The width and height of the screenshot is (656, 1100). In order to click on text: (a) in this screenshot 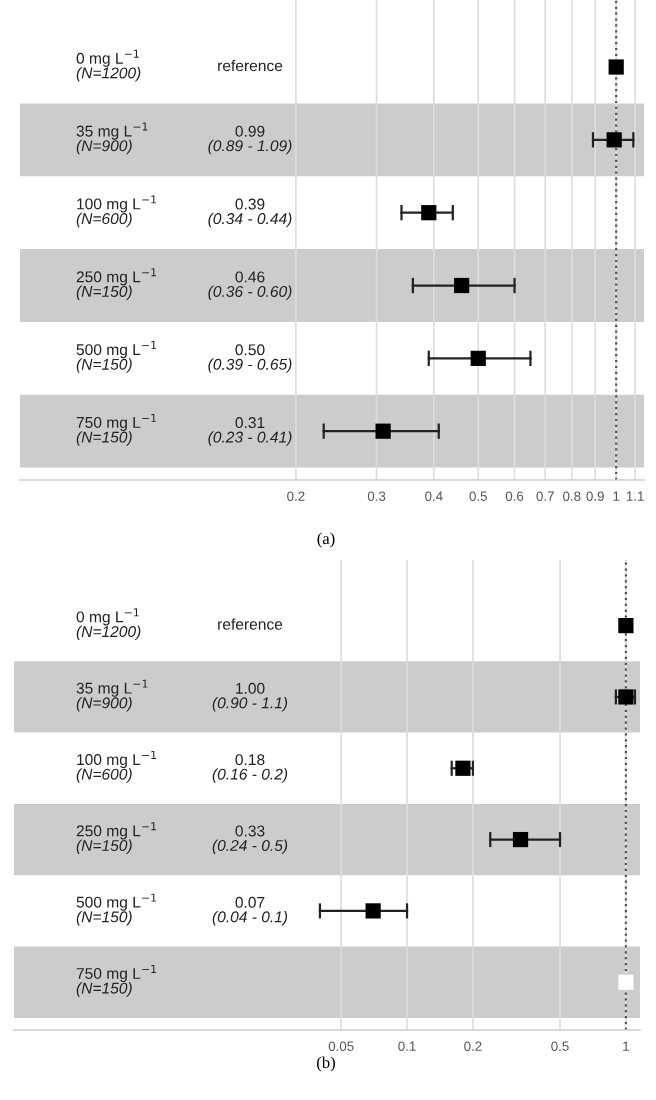, I will do `click(326, 540)`.